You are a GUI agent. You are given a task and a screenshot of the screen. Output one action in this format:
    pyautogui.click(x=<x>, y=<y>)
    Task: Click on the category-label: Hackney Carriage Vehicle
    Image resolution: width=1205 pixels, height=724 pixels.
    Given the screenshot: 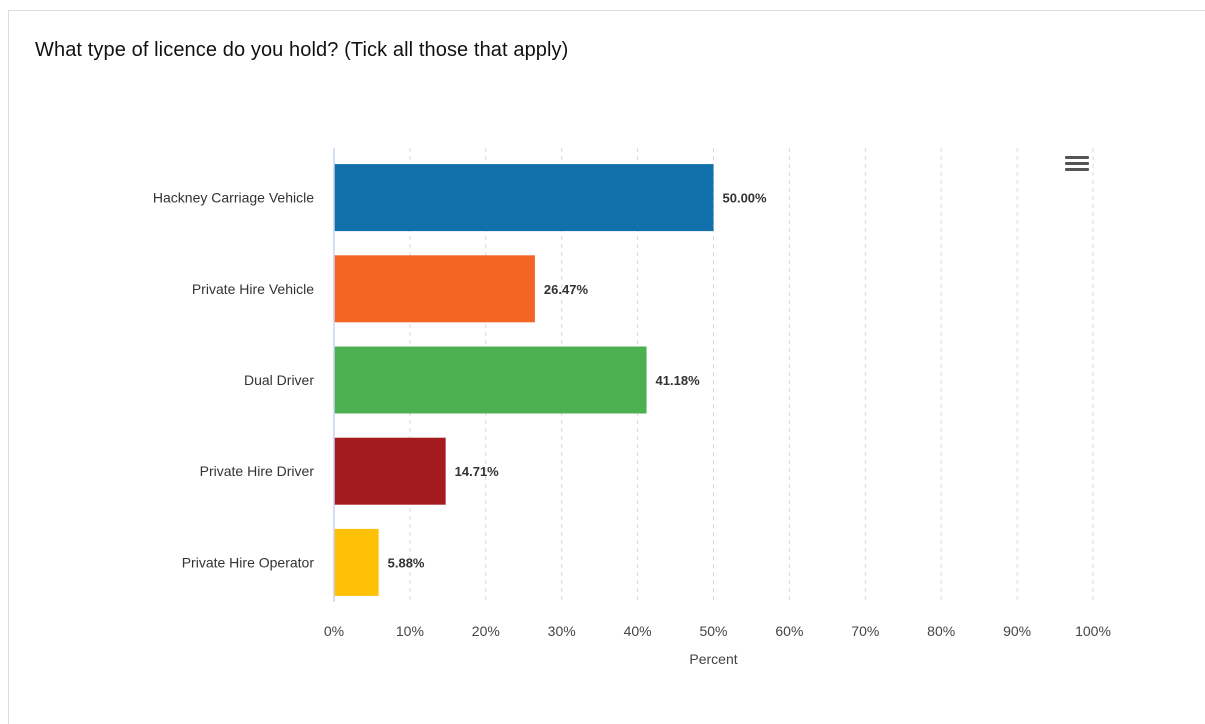 What is the action you would take?
    pyautogui.click(x=233, y=198)
    